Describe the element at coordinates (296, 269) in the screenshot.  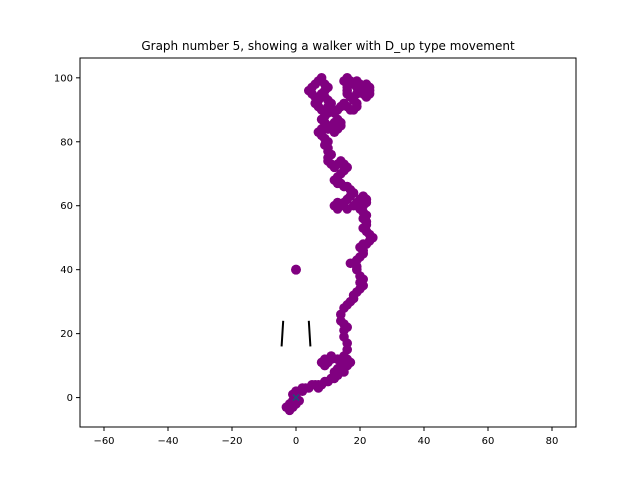
I see `isolated-point` at that location.